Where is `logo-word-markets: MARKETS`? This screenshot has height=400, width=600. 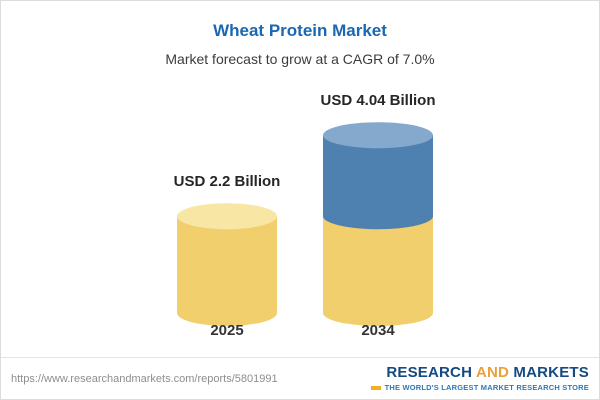 logo-word-markets: MARKETS is located at coordinates (551, 373).